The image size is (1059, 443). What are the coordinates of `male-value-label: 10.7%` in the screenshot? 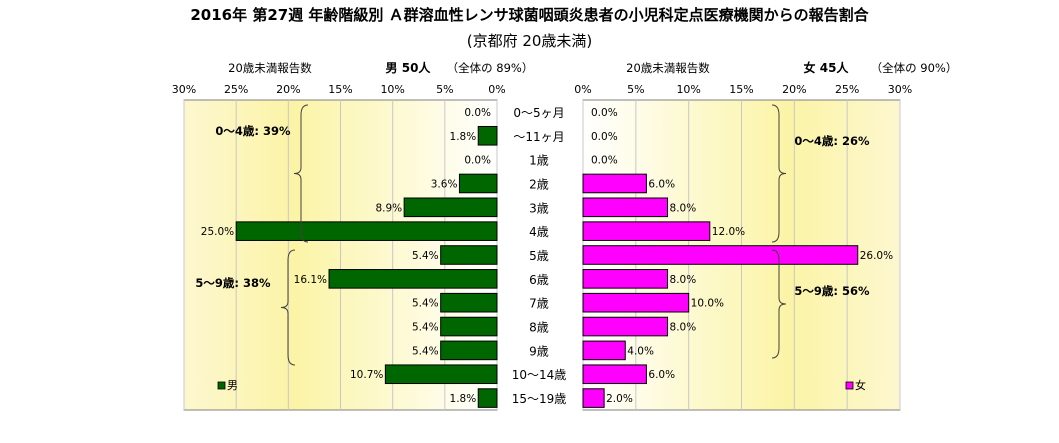 It's located at (366, 375).